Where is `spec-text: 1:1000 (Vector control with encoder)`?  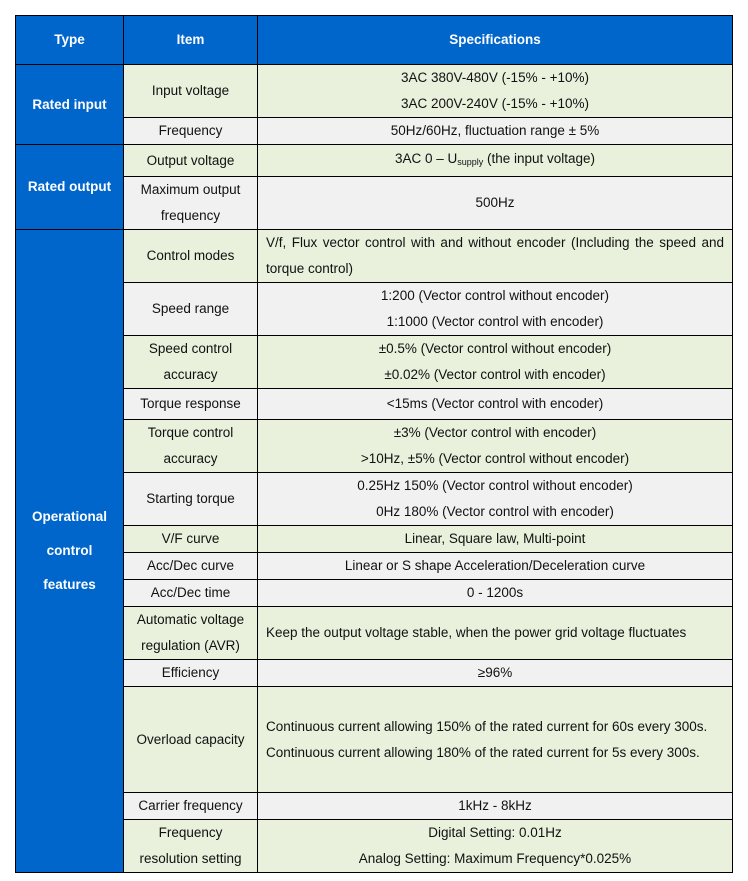 spec-text: 1:1000 (Vector control with encoder) is located at coordinates (495, 321).